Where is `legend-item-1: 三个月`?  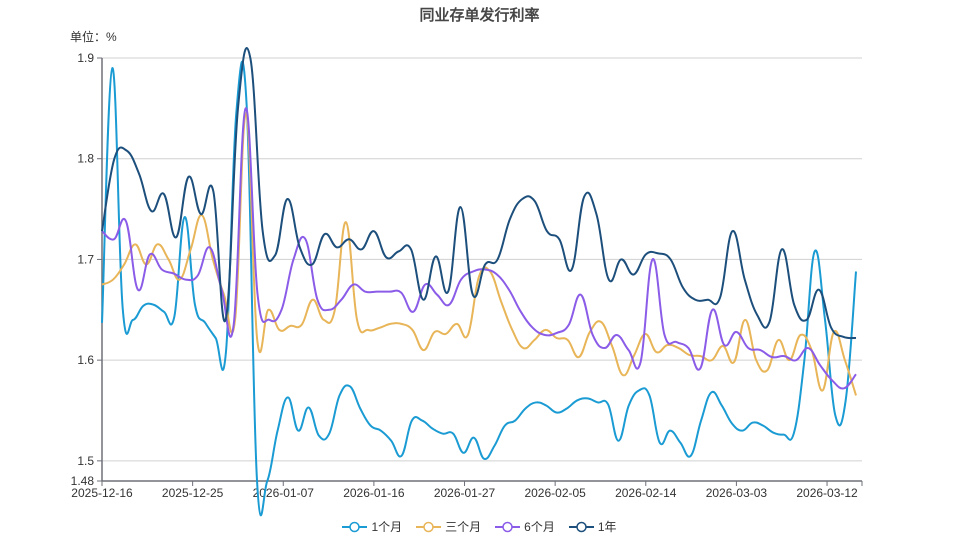
legend-item-1: 三个月 is located at coordinates (448, 526).